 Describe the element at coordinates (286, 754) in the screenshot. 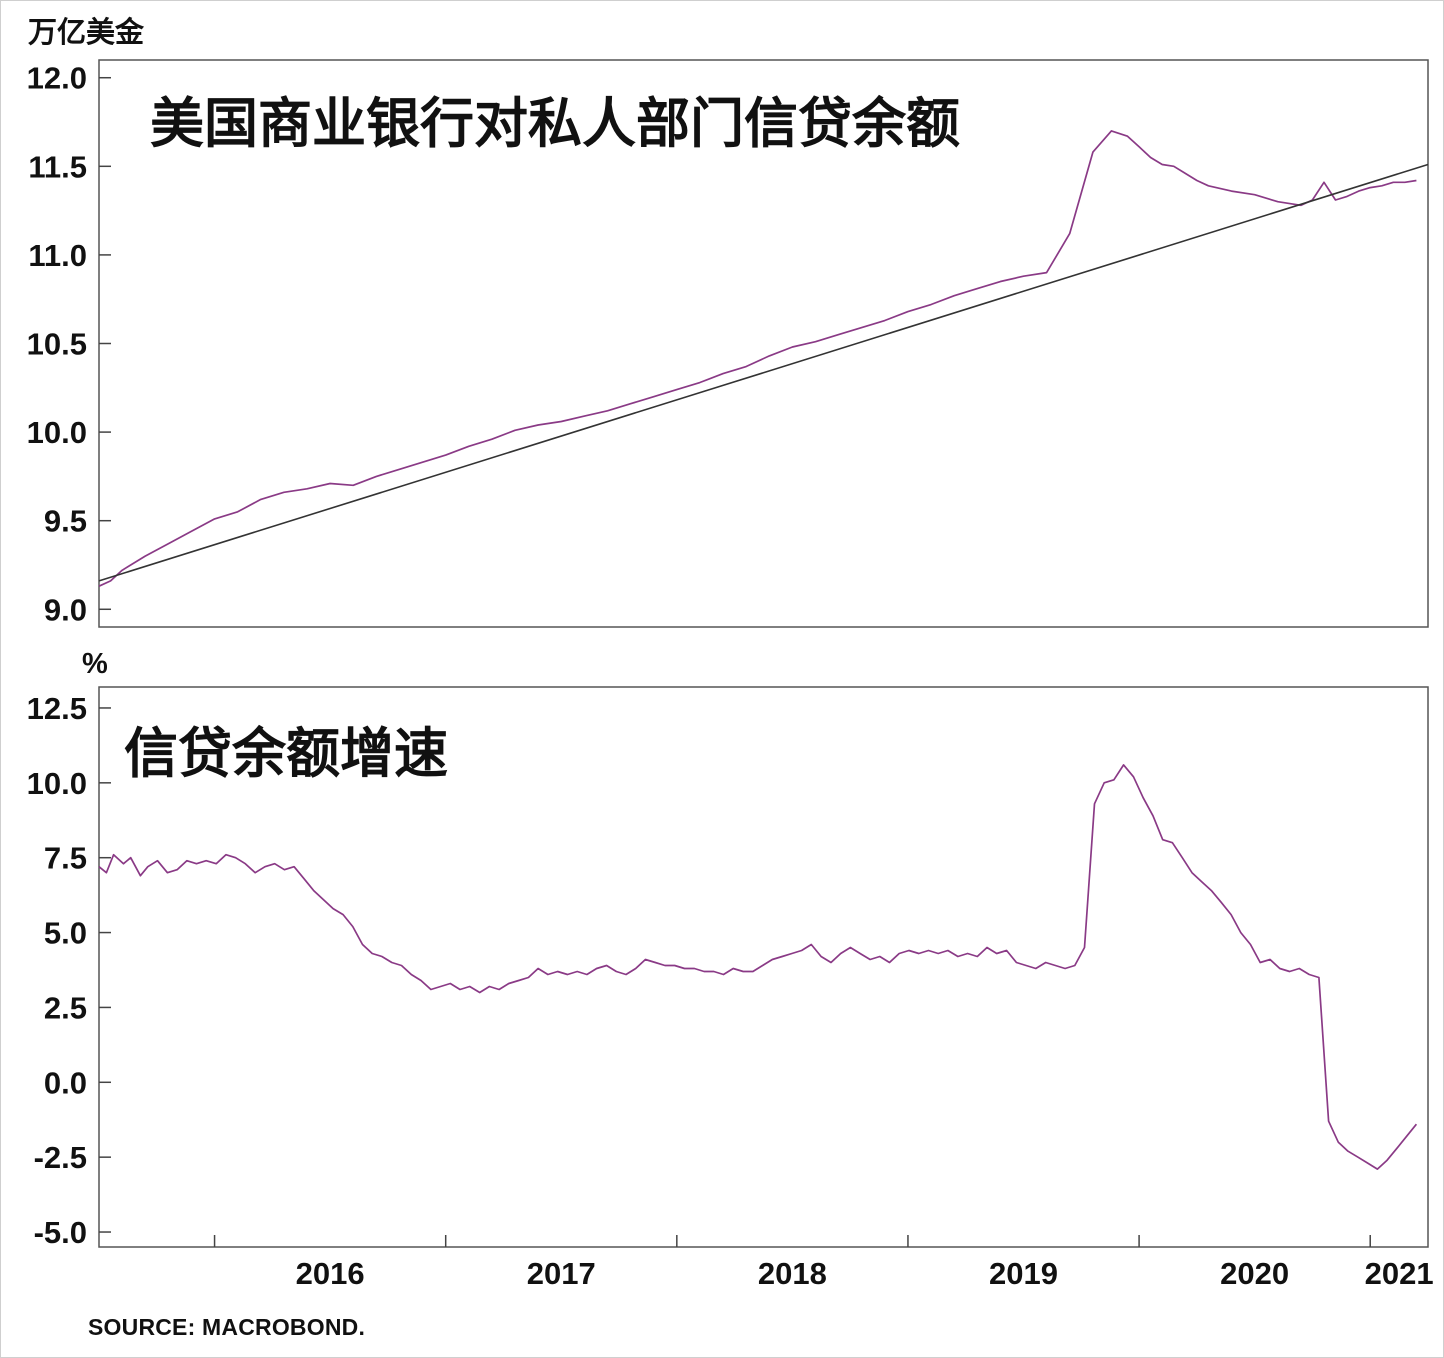

I see `chart-title-bottom: 信贷余额增速` at that location.